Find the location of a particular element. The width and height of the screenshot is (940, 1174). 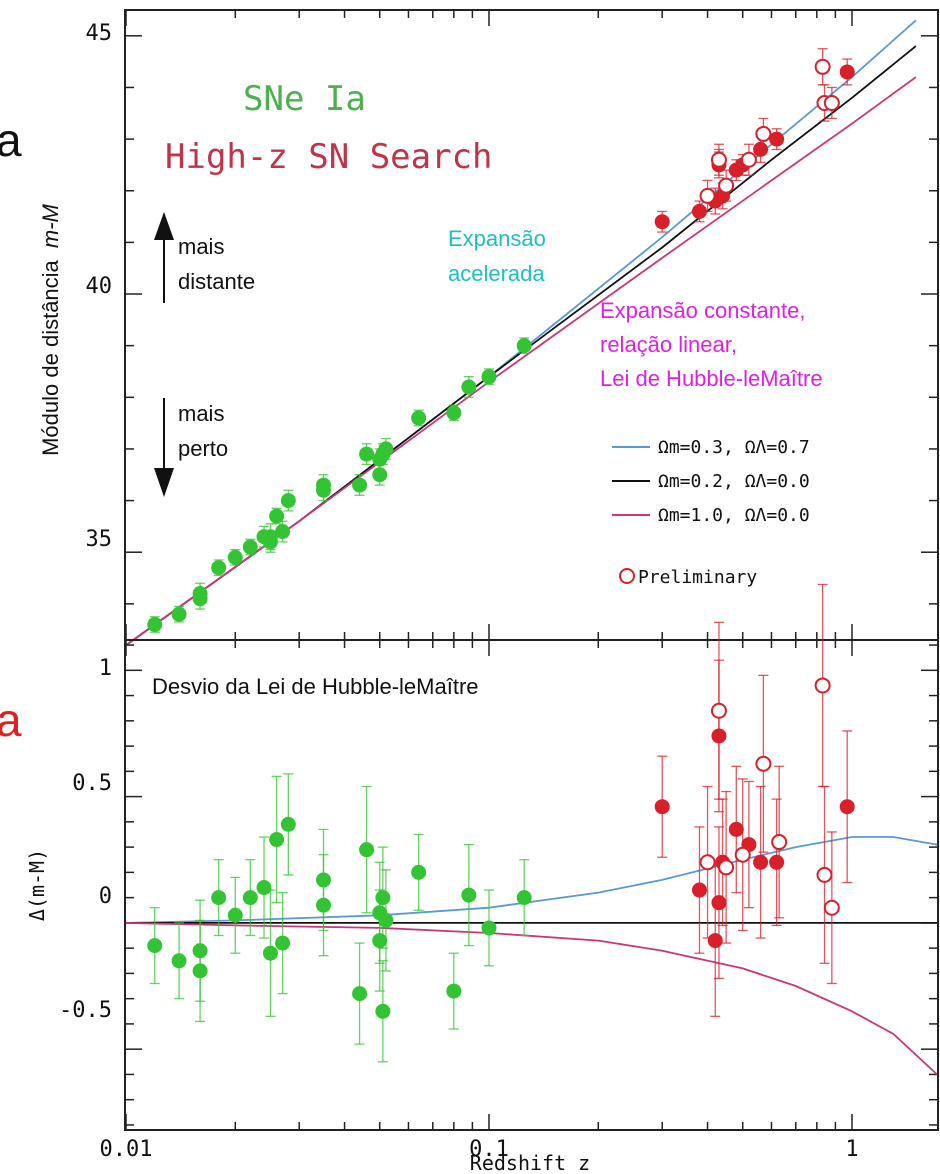

bottom-ytick-0.5: 0.5 is located at coordinates (92, 783).